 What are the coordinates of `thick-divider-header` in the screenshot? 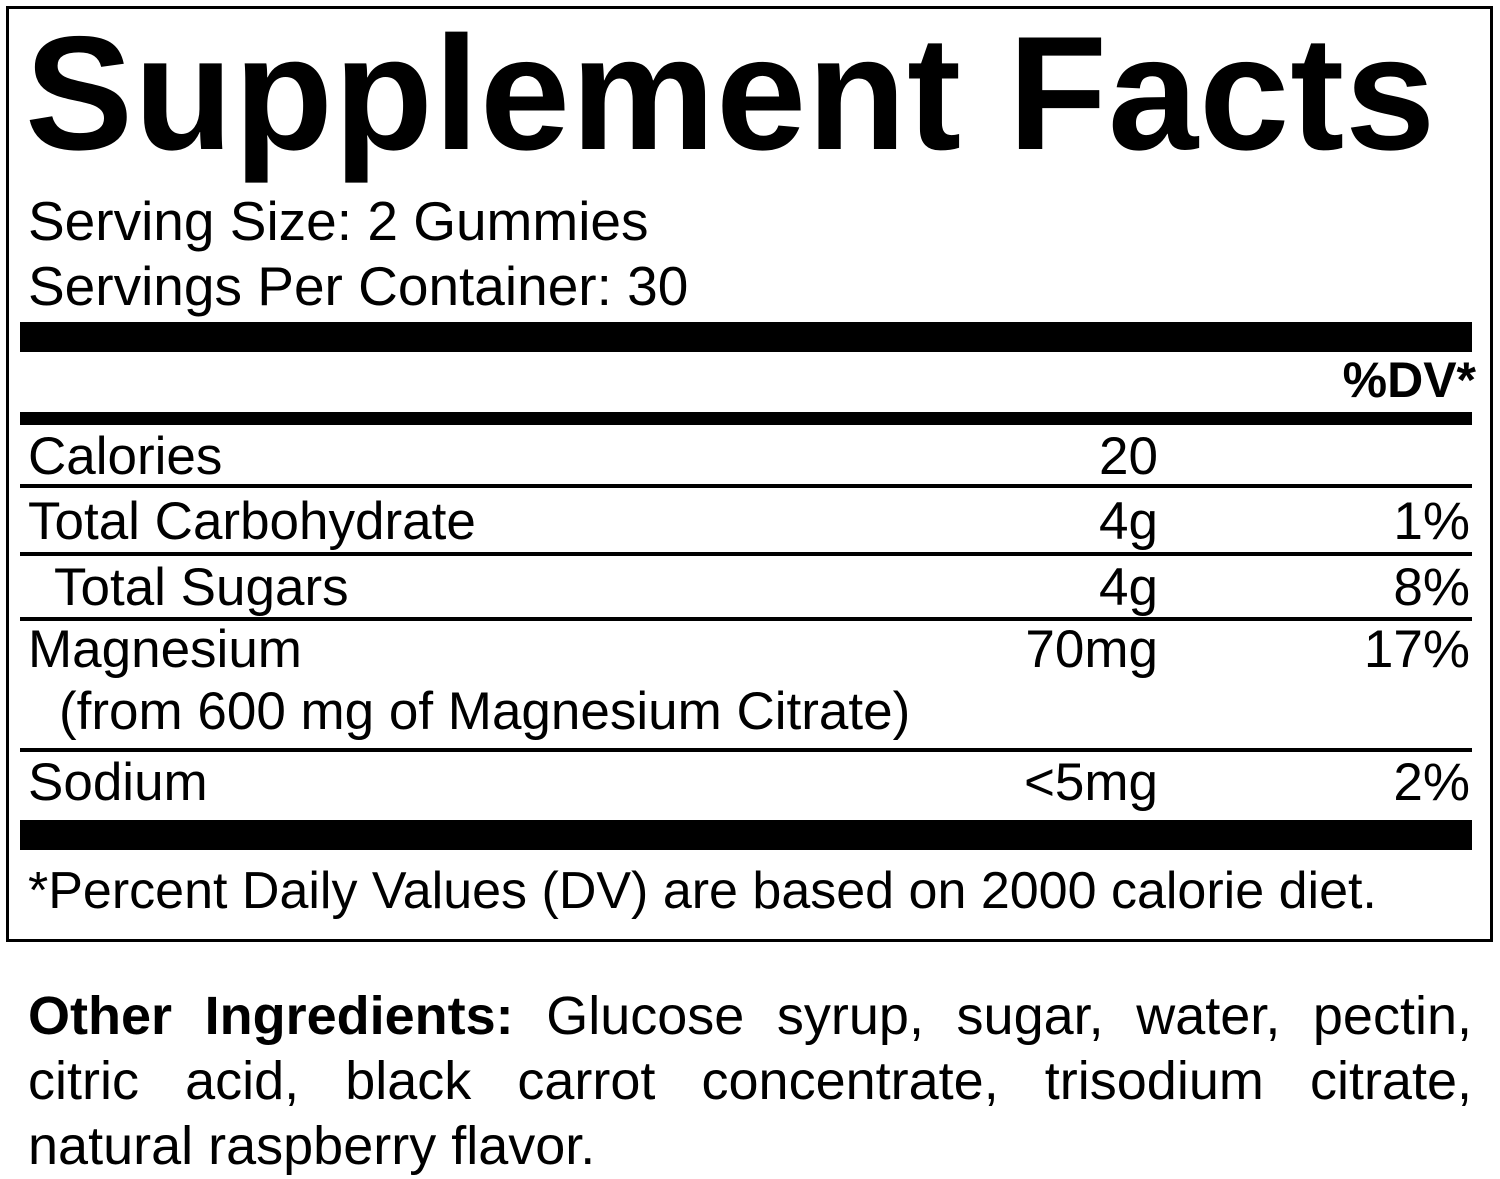 It's located at (746, 418).